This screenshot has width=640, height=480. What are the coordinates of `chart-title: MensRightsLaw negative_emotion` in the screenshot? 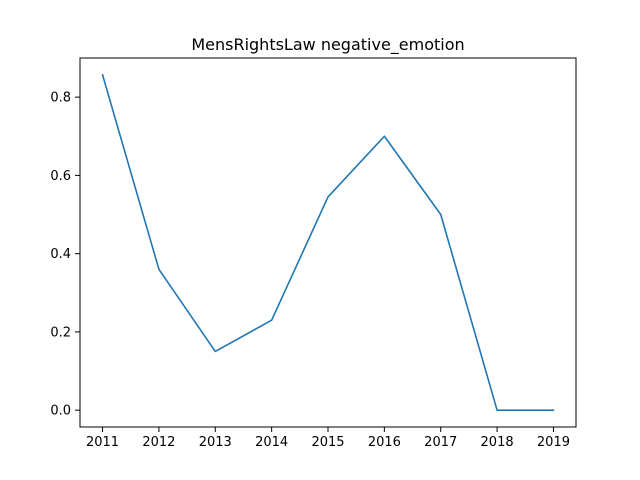 It's located at (327, 45).